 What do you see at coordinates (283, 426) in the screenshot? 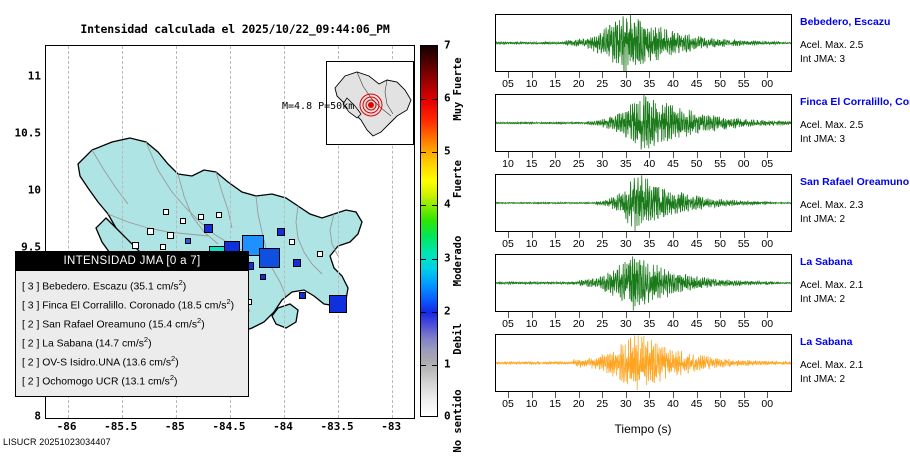
I see `x-tick-label: -84` at bounding box center [283, 426].